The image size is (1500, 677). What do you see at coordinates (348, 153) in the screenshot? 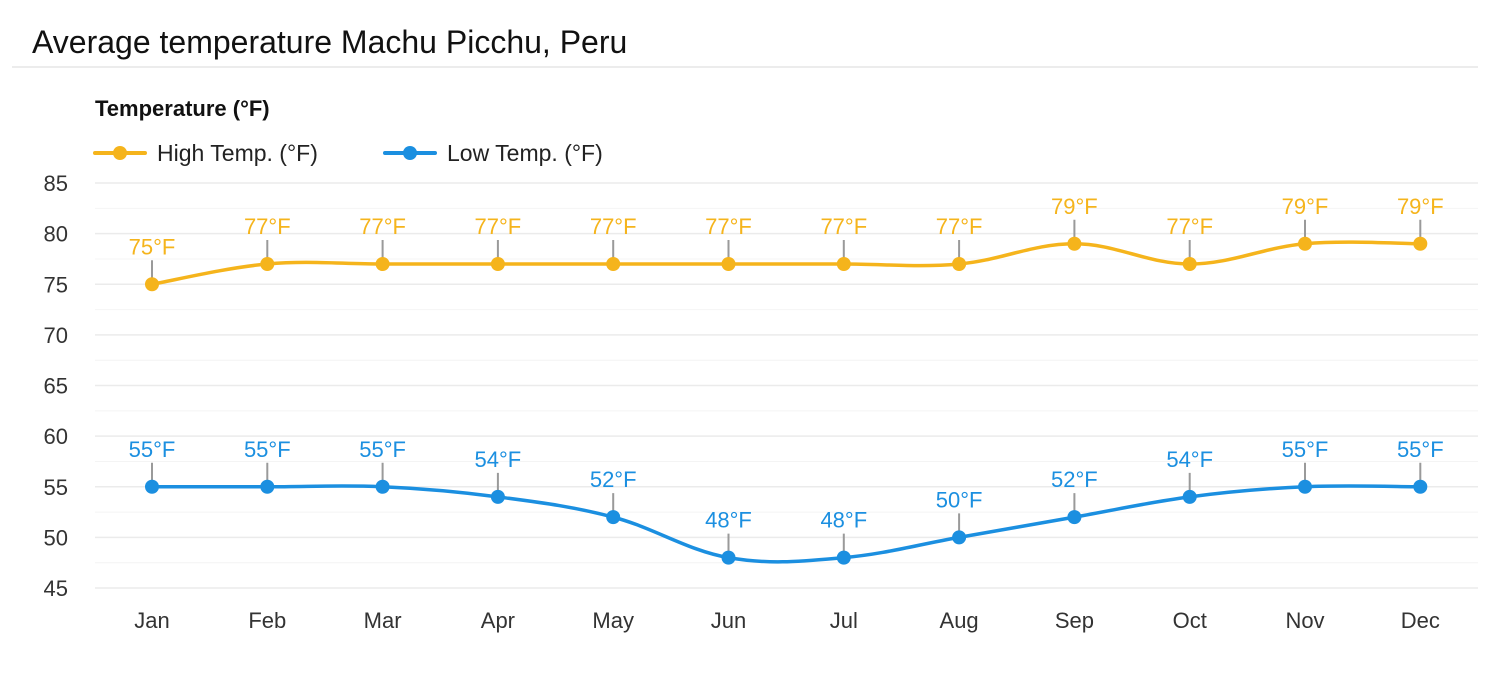
I see `legend: High Temp. (°F) Low Temp. (°F)` at bounding box center [348, 153].